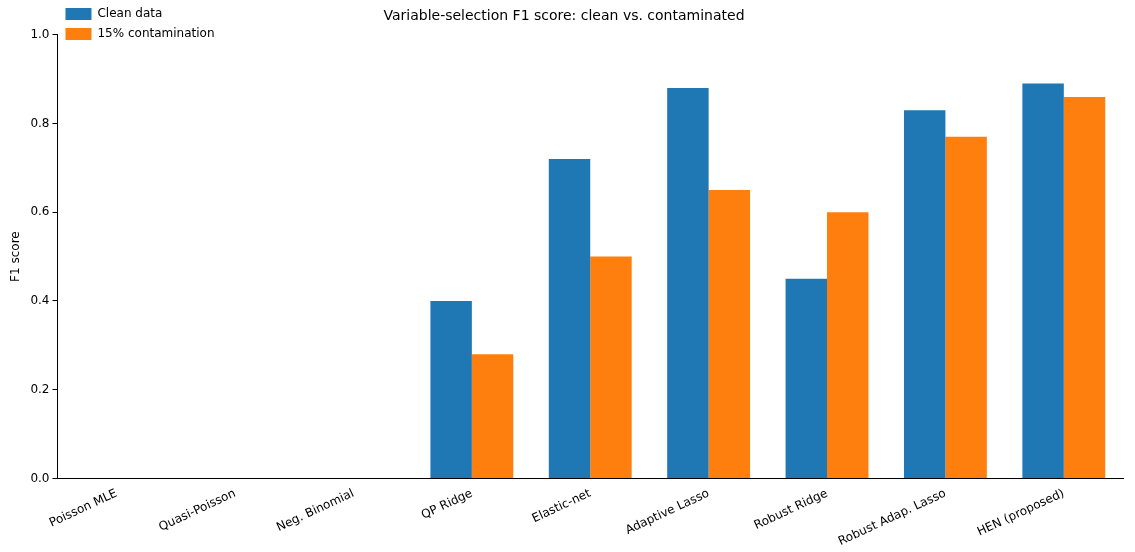  I want to click on x-tick-label: QP Ridge, so click(446, 503).